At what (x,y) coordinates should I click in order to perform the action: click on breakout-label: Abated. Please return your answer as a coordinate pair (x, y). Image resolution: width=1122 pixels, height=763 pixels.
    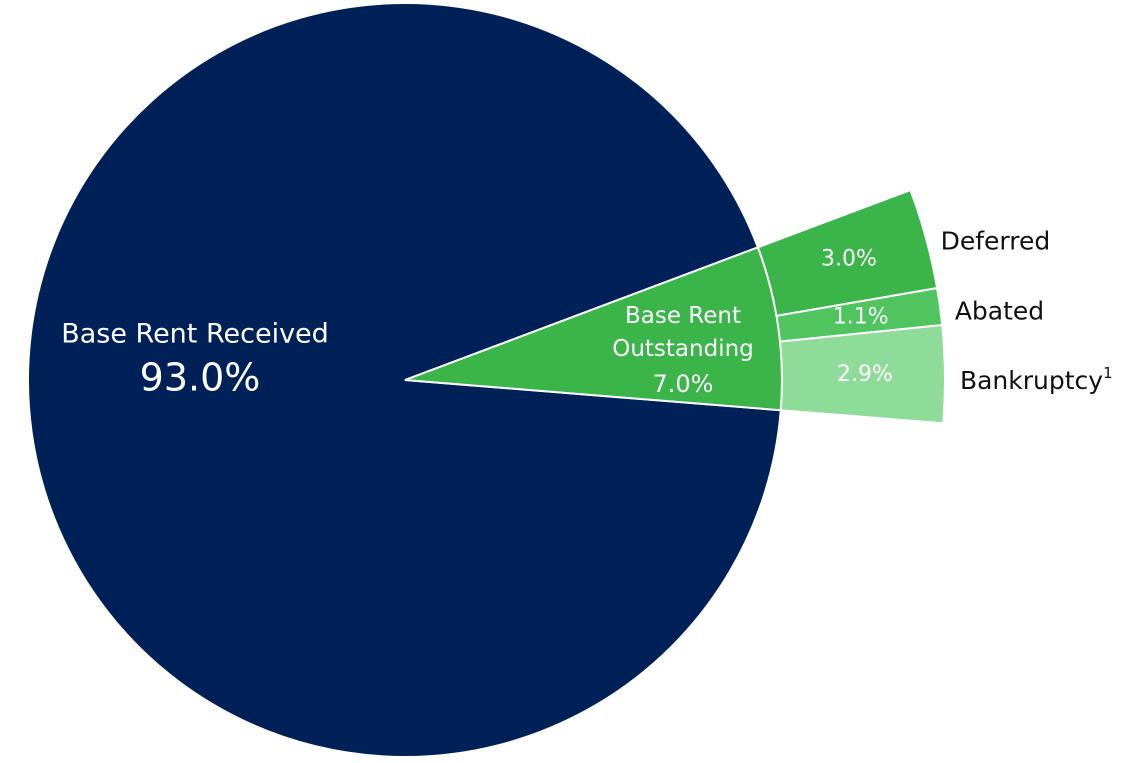
    Looking at the image, I should click on (999, 310).